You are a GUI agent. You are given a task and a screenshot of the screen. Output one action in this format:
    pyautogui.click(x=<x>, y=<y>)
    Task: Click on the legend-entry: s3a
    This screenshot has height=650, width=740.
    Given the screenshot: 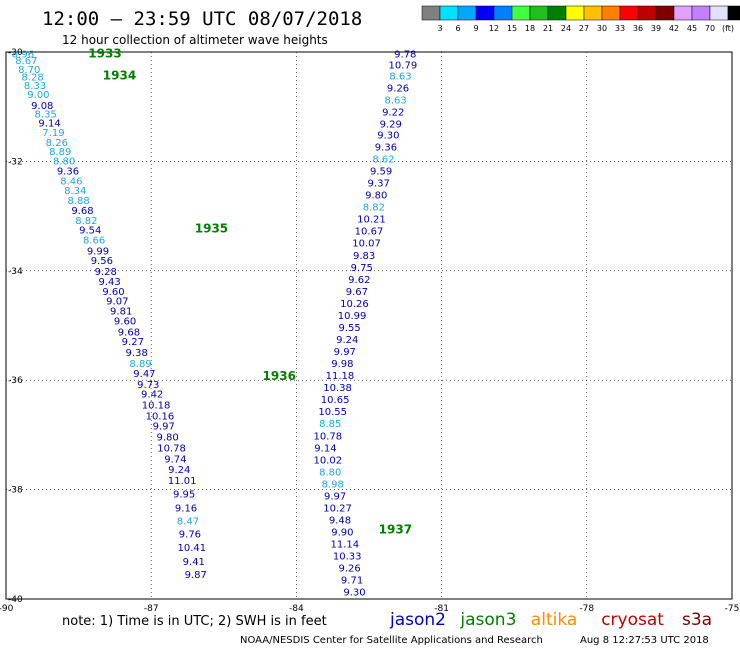 What is the action you would take?
    pyautogui.click(x=697, y=620)
    